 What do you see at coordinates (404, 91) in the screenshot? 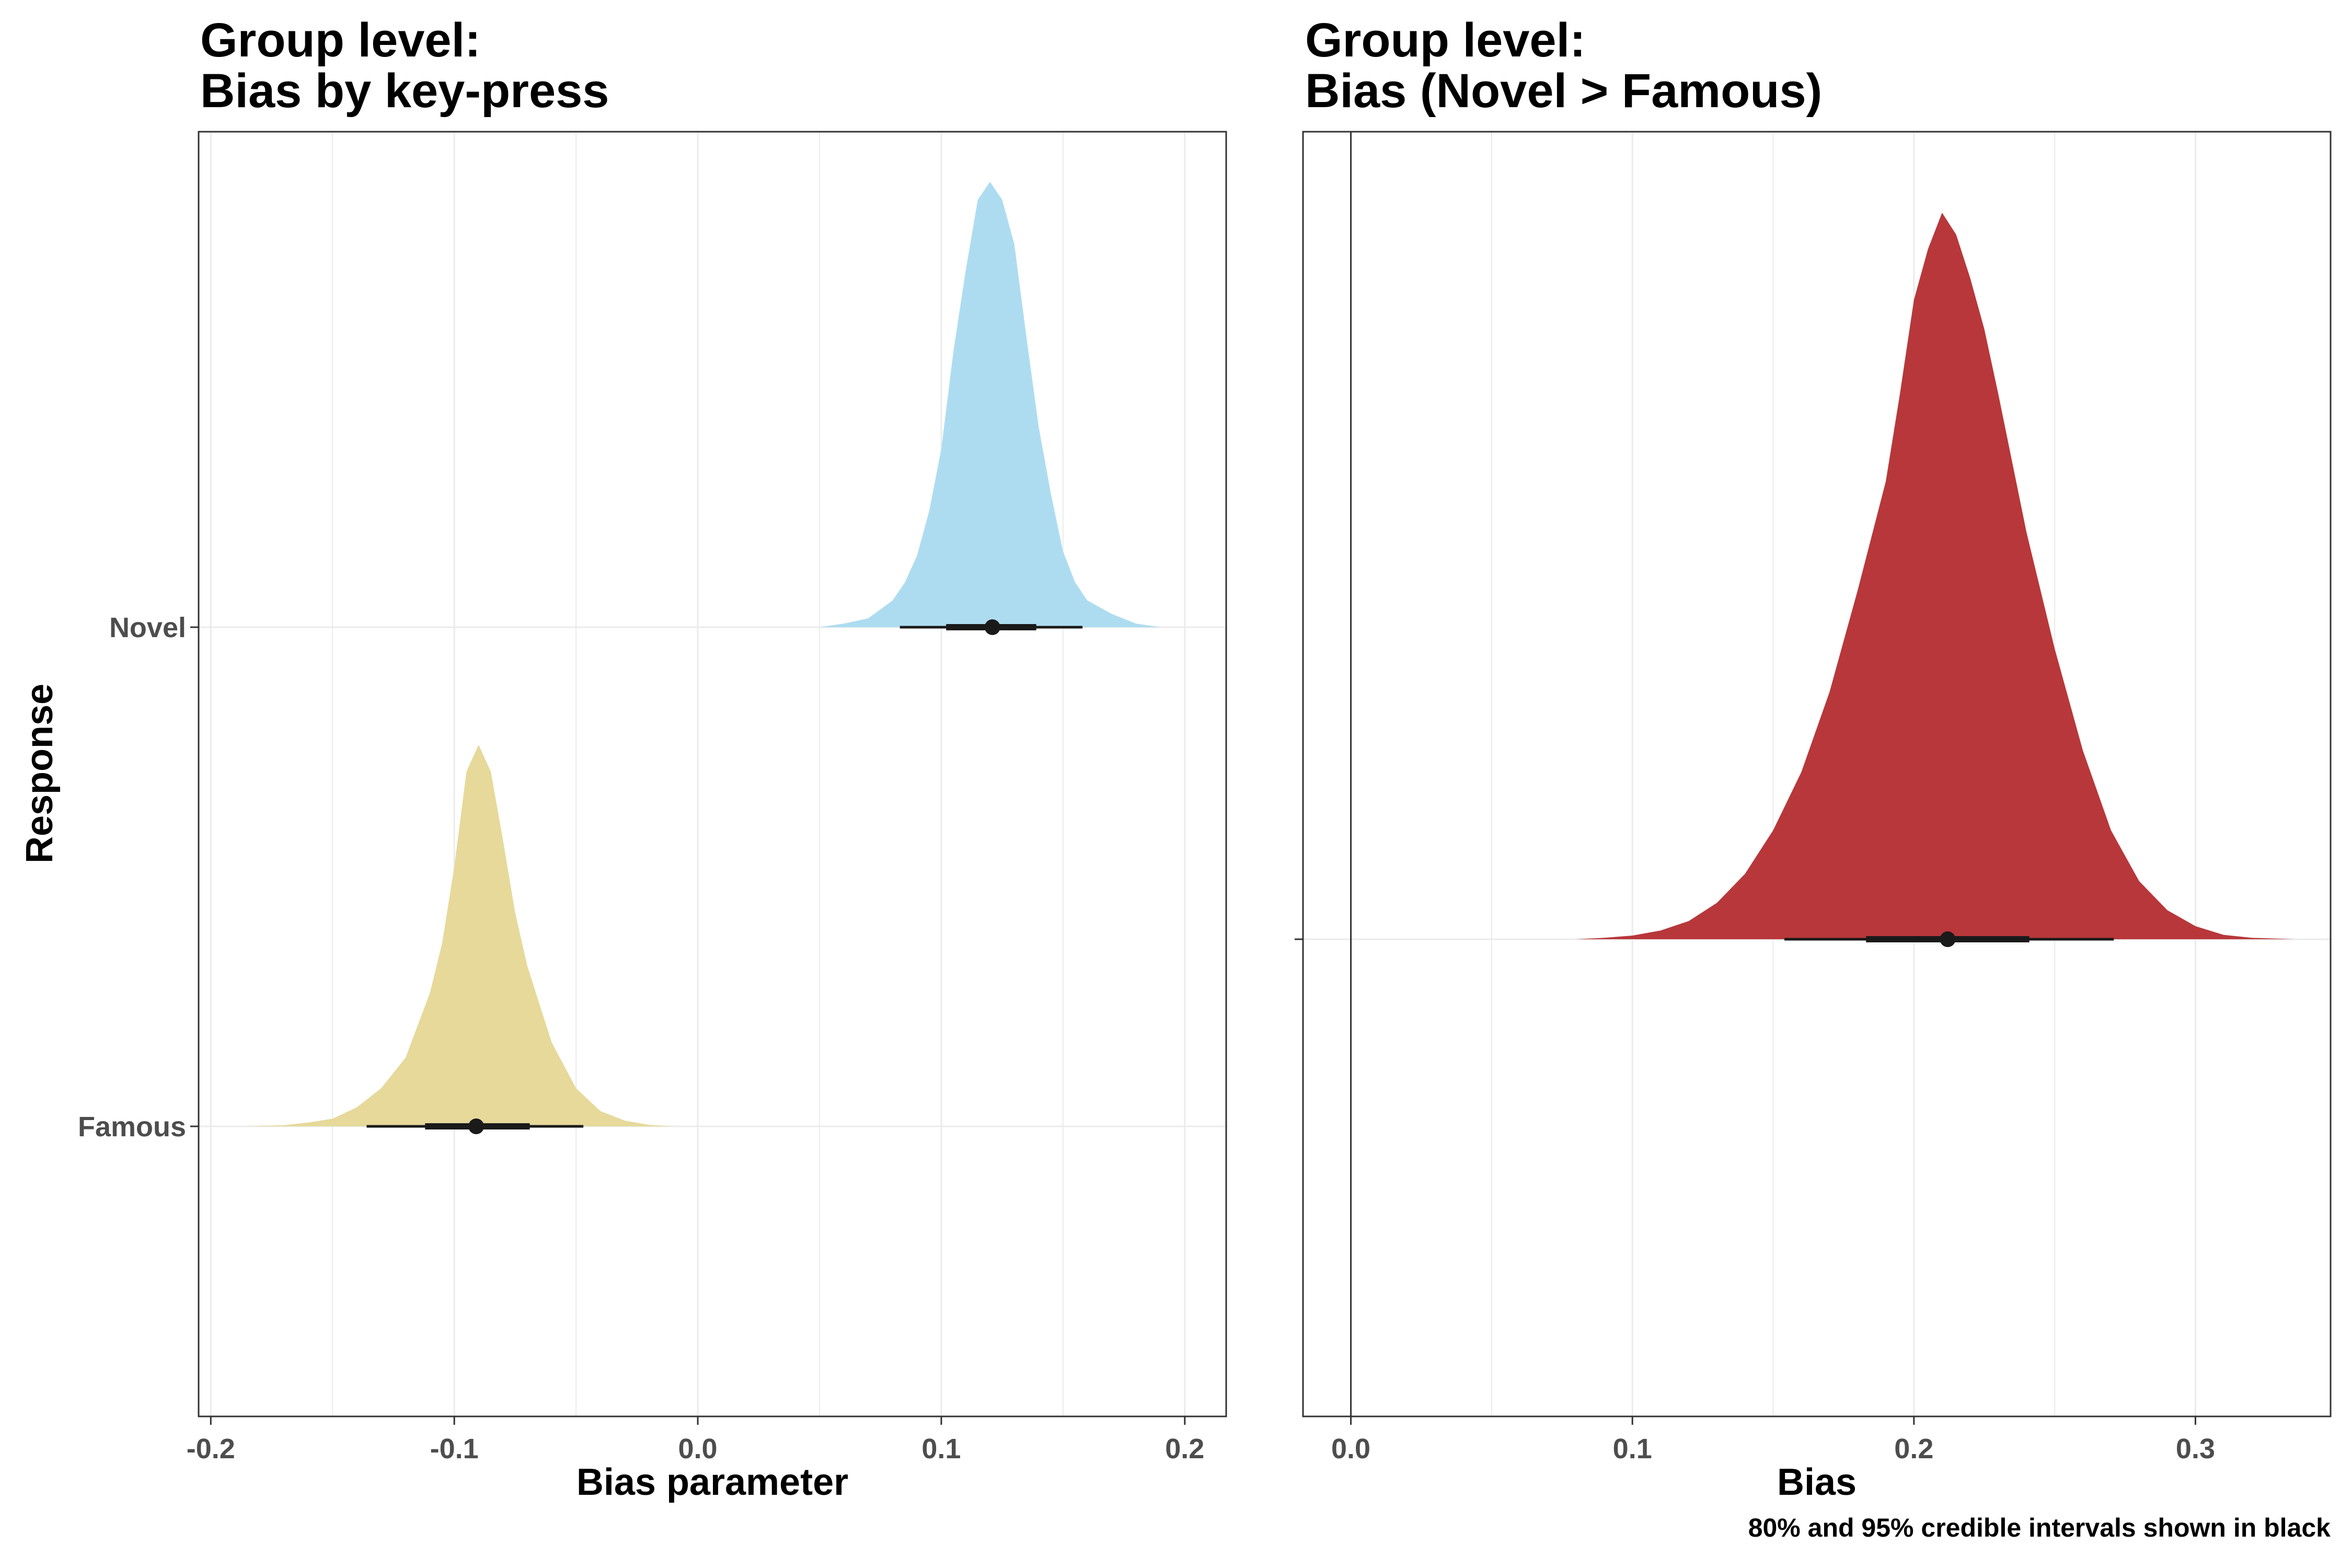
I see `left-title-line2: Bias by key-press` at bounding box center [404, 91].